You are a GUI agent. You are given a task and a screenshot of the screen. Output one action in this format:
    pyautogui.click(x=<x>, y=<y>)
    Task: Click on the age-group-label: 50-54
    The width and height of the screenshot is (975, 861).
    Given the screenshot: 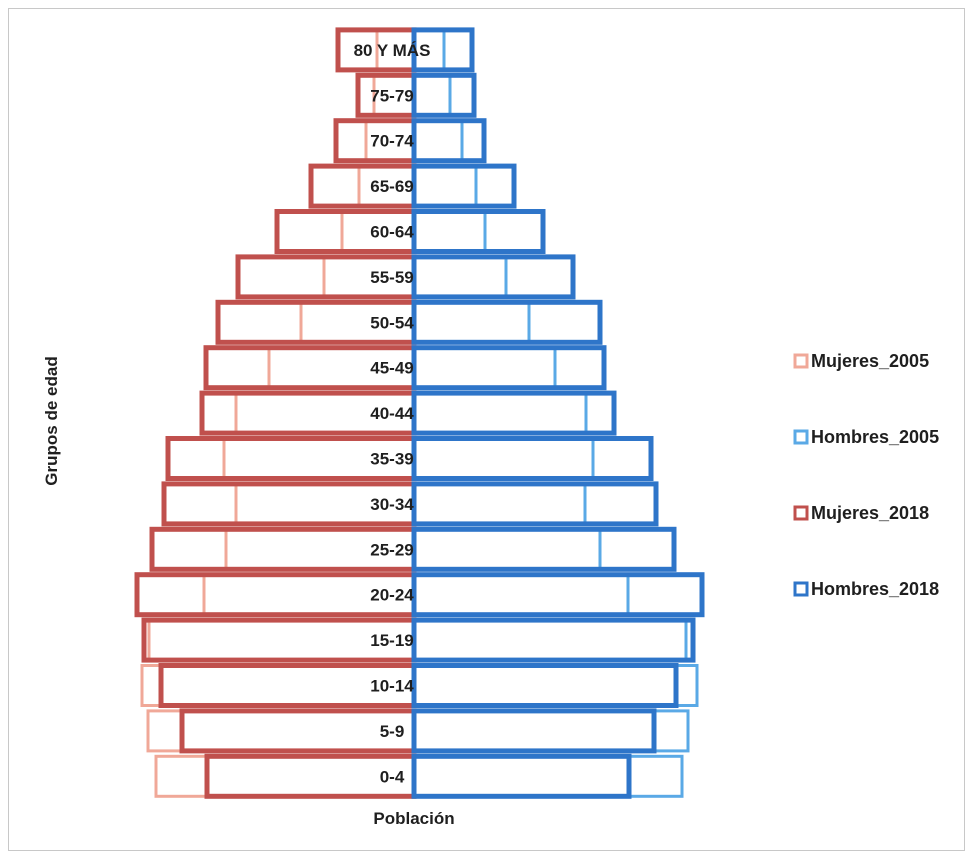 What is the action you would take?
    pyautogui.click(x=392, y=322)
    